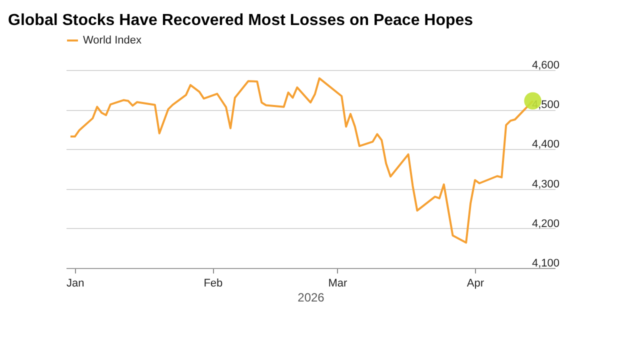  I want to click on x-axis-title: 2026, so click(311, 297).